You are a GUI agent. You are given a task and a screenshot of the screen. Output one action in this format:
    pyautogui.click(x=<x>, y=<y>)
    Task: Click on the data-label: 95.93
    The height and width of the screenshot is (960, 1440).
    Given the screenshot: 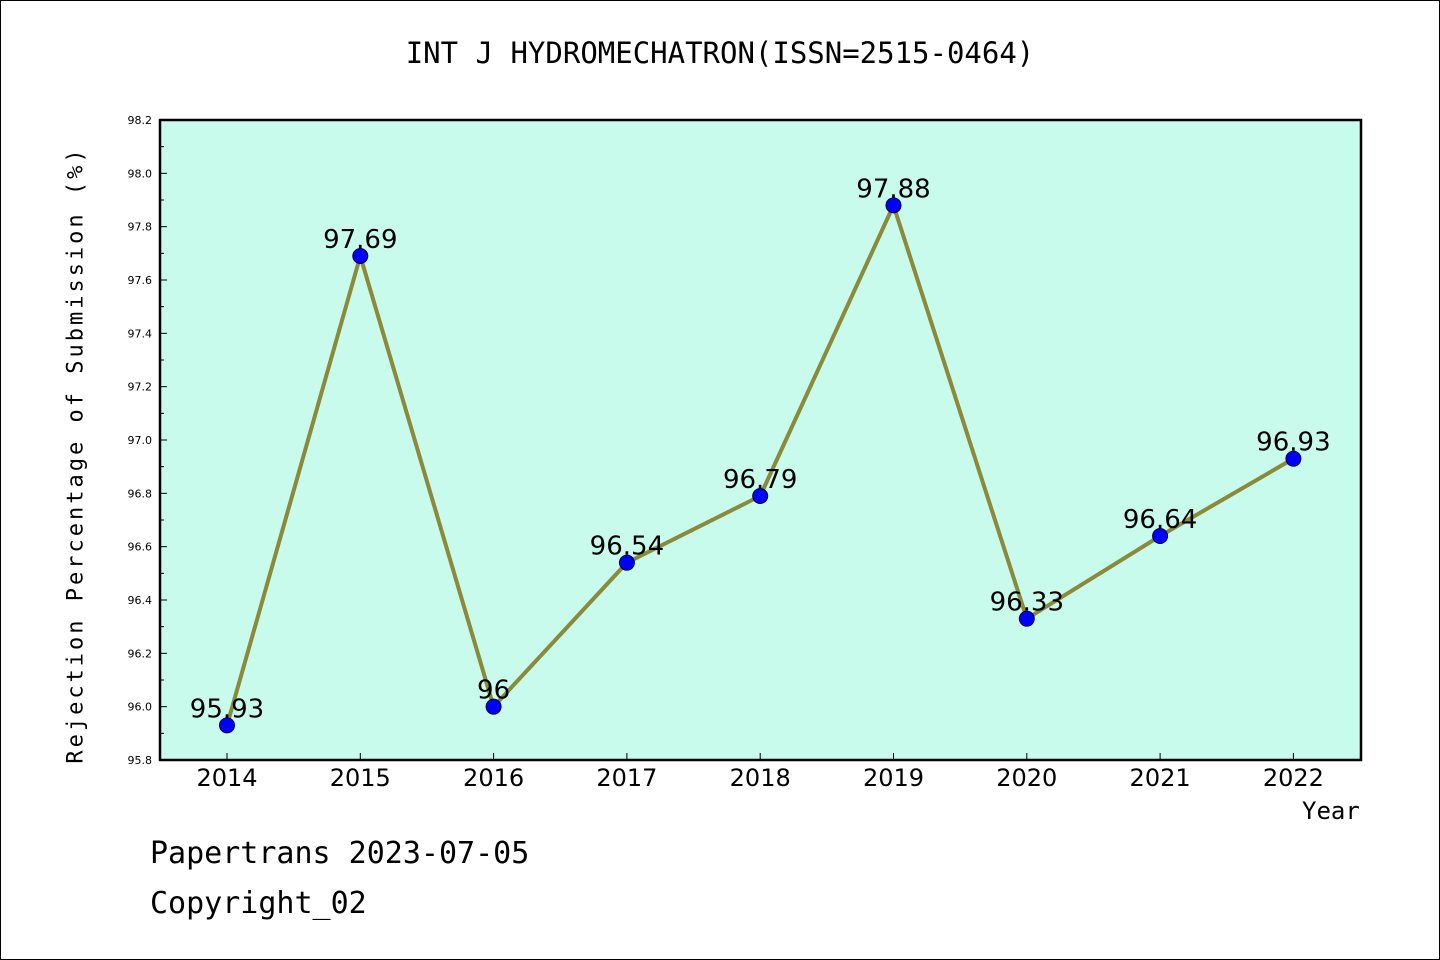 What is the action you would take?
    pyautogui.click(x=227, y=709)
    